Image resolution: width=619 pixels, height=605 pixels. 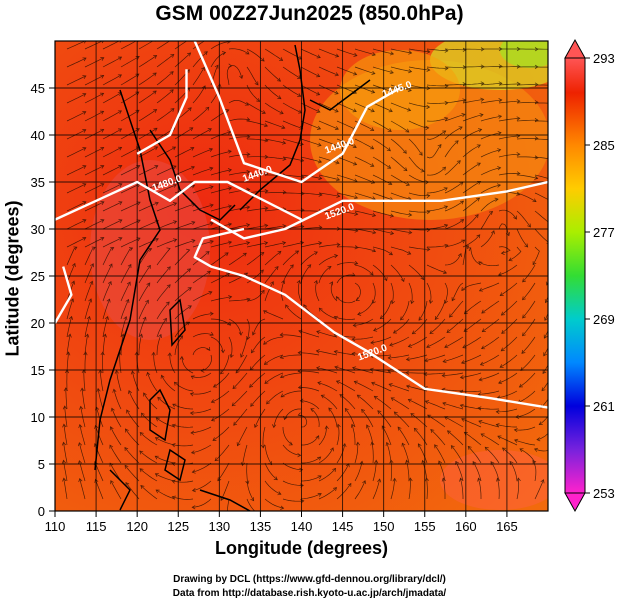 I want to click on colorbar-tick-label: 293, so click(x=604, y=58).